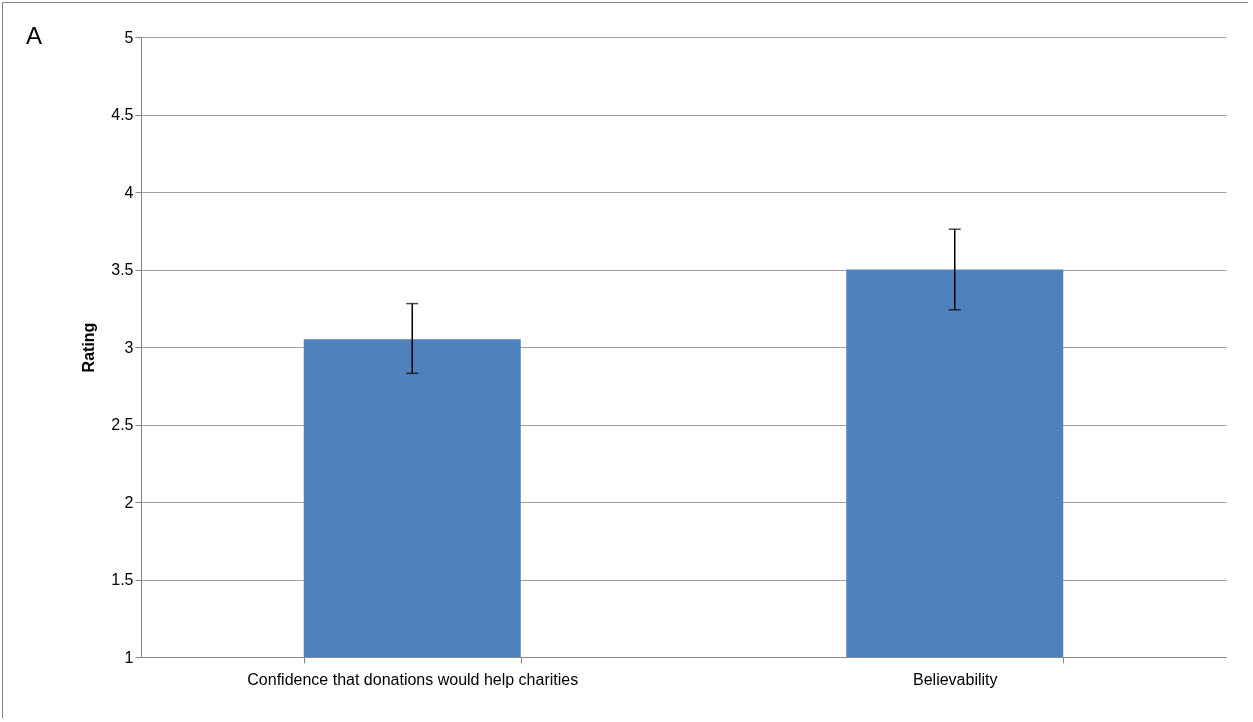 This screenshot has height=722, width=1253. What do you see at coordinates (129, 657) in the screenshot?
I see `y-tick-label: 1` at bounding box center [129, 657].